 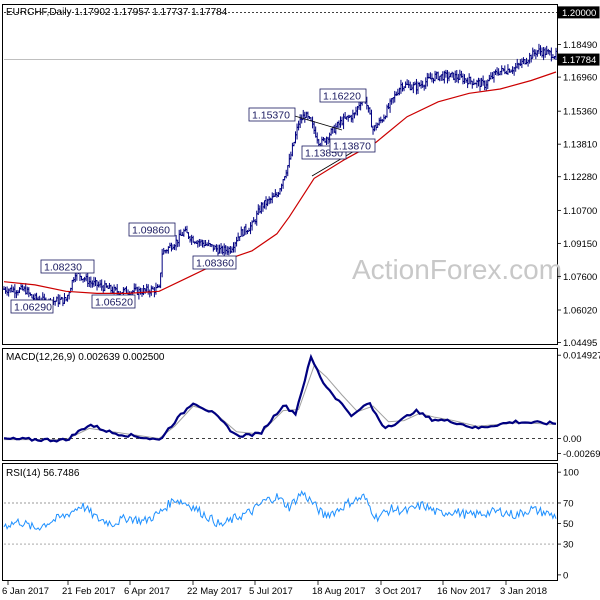 What do you see at coordinates (580, 311) in the screenshot?
I see `price-tick-label: 1.06020` at bounding box center [580, 311].